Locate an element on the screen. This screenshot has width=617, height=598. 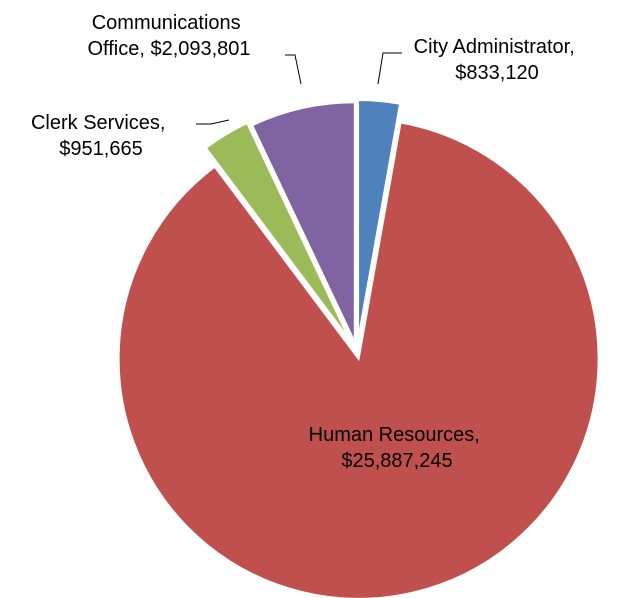
data-label-clerk-services: Clerk Services, $951,665 is located at coordinates (101, 136).